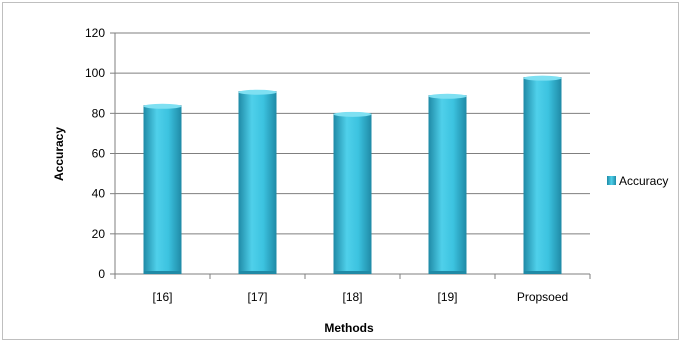 The height and width of the screenshot is (344, 683). I want to click on x-tick-label: [17], so click(257, 297).